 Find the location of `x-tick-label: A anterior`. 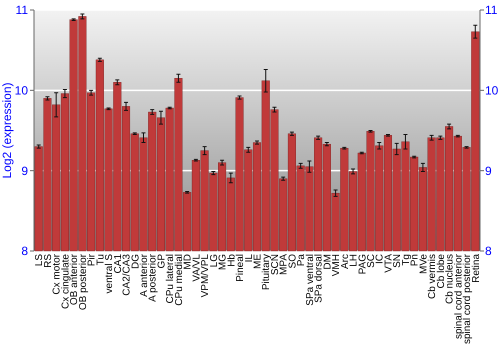

x-tick-label: A anterior is located at coordinates (144, 275).